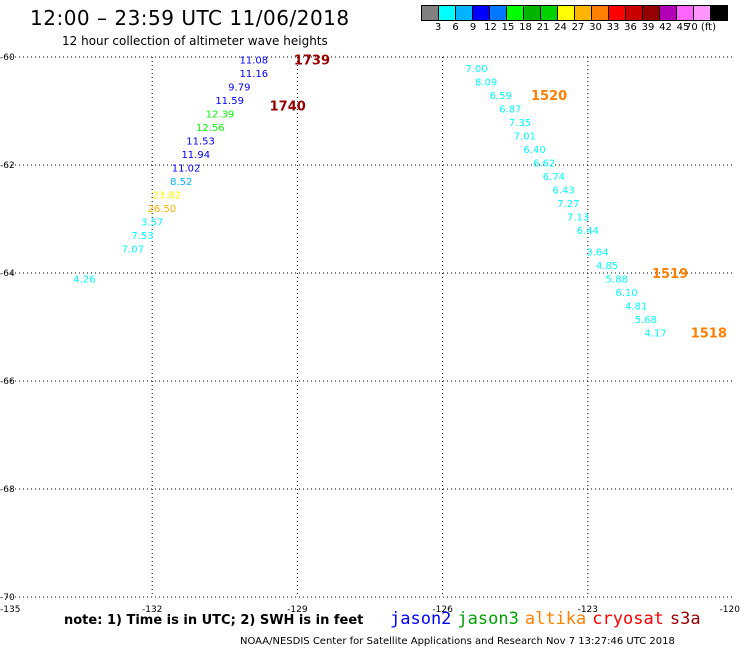 This screenshot has width=740, height=650. What do you see at coordinates (508, 27) in the screenshot?
I see `color-scale-label: 15` at bounding box center [508, 27].